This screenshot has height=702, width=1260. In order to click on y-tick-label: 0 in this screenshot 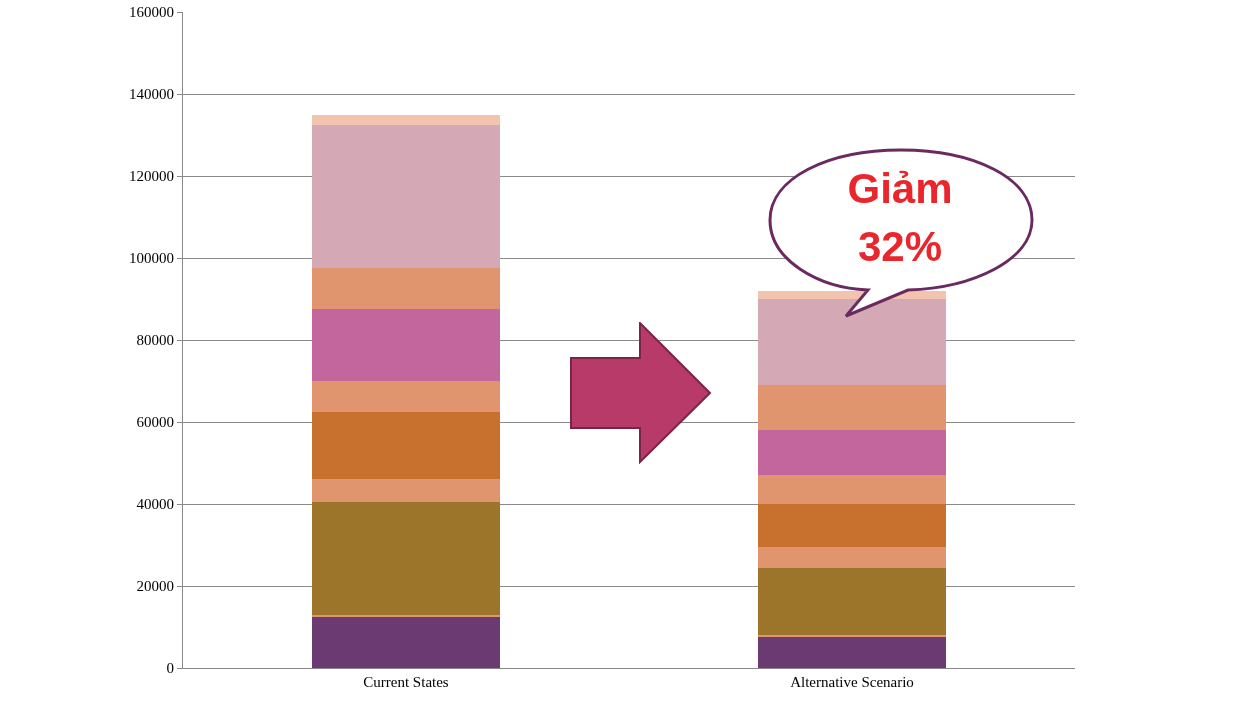, I will do `click(170, 668)`.